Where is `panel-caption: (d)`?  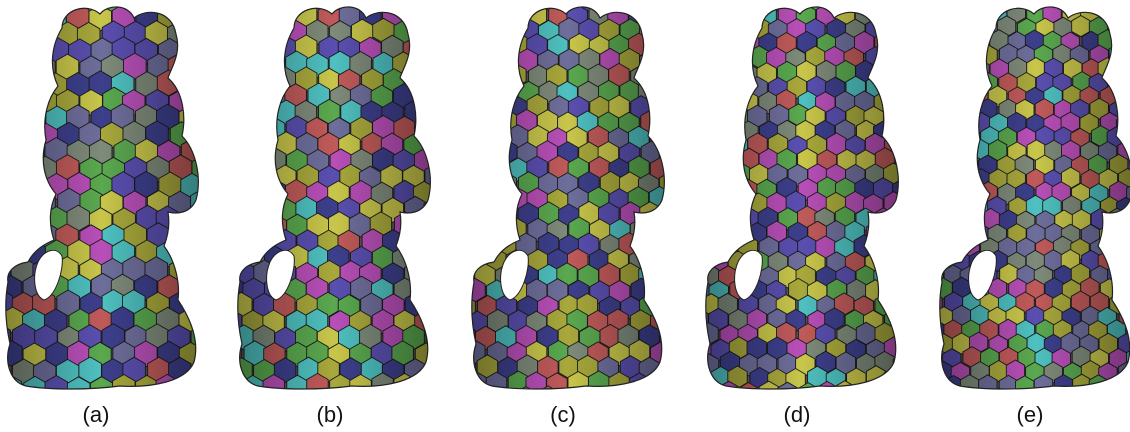
panel-caption: (d) is located at coordinates (797, 414).